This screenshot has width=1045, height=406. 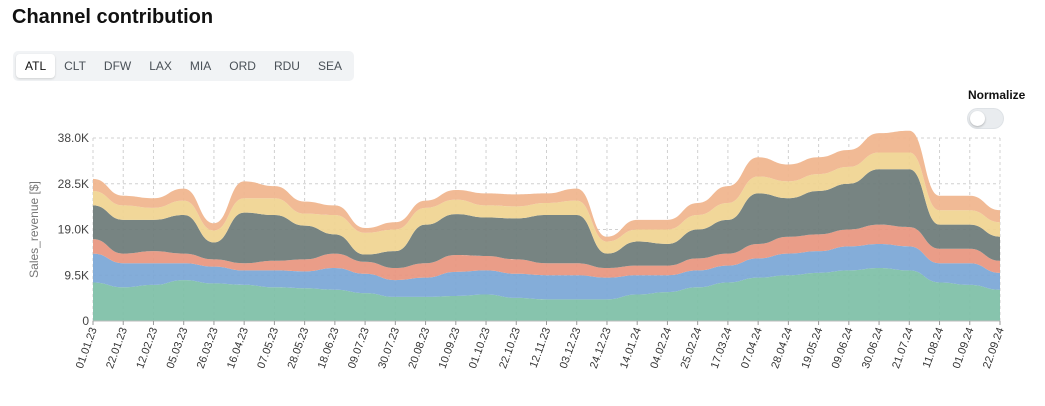 I want to click on y-tick-label: 19.0K, so click(x=73, y=230).